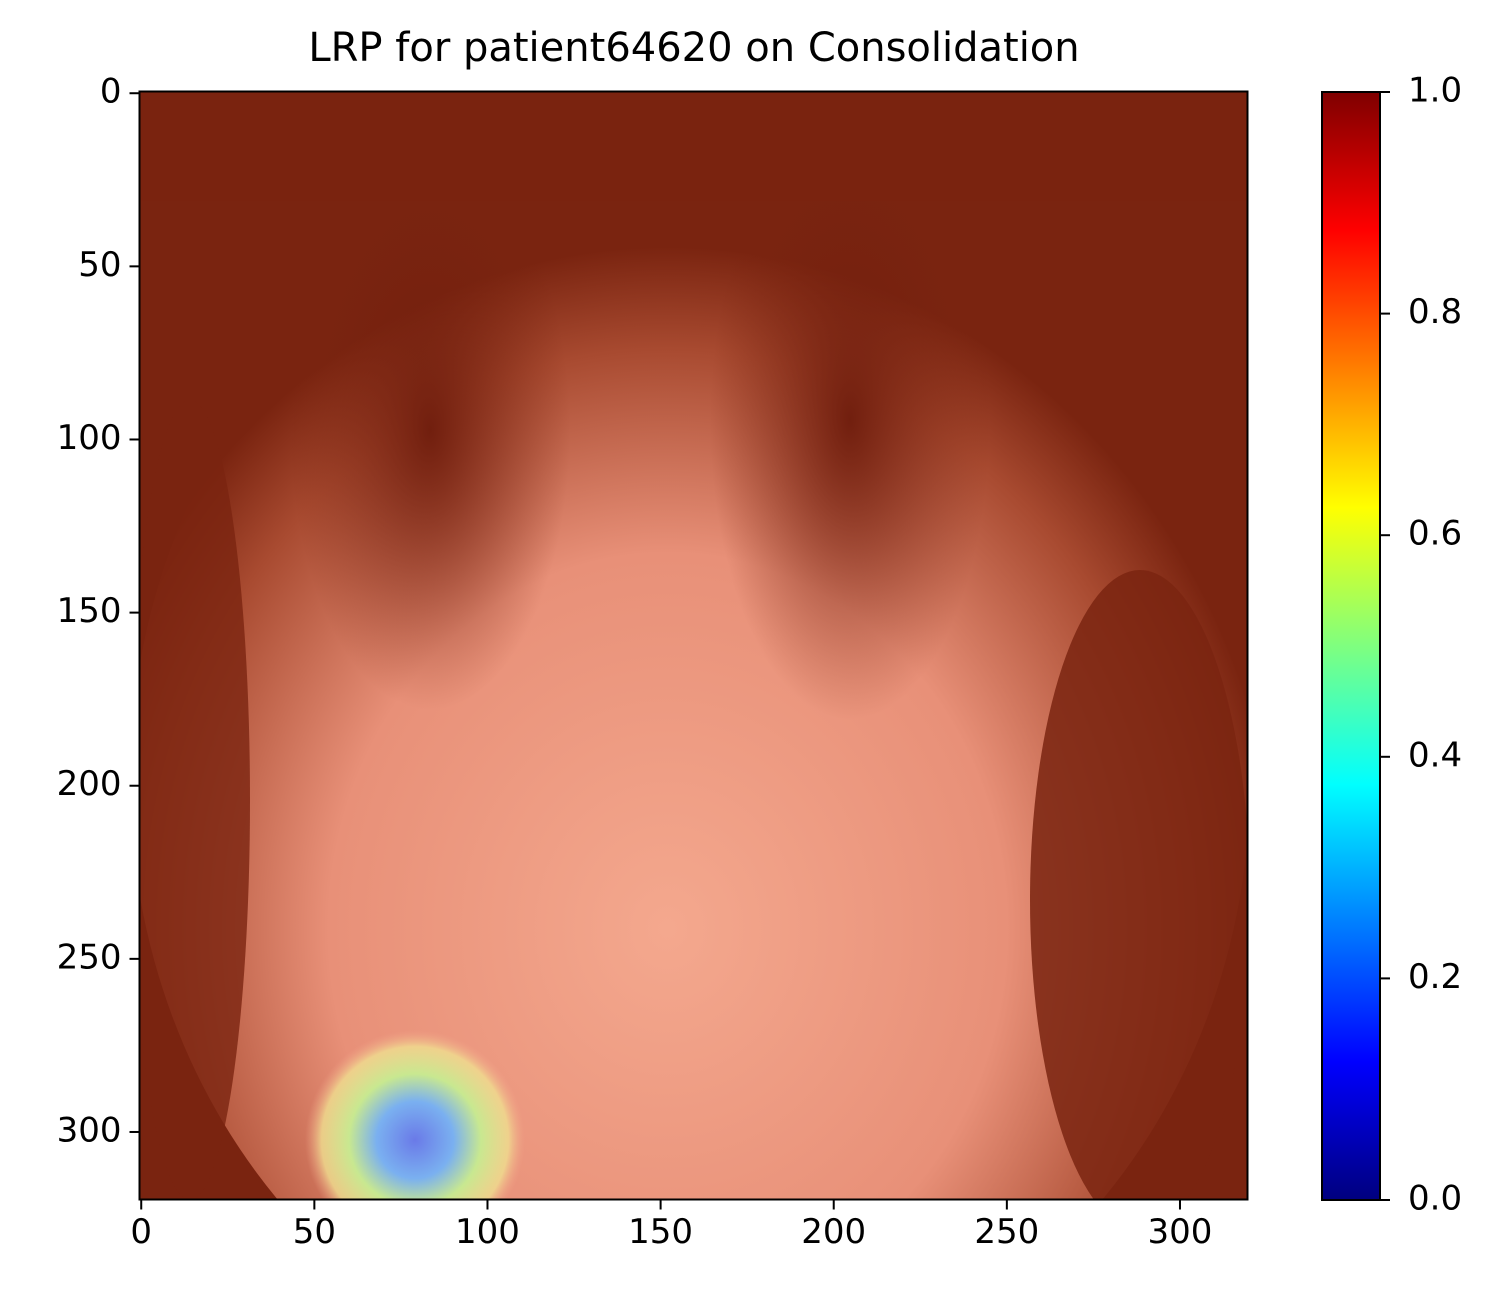  What do you see at coordinates (89, 611) in the screenshot?
I see `y-tick-label: 150` at bounding box center [89, 611].